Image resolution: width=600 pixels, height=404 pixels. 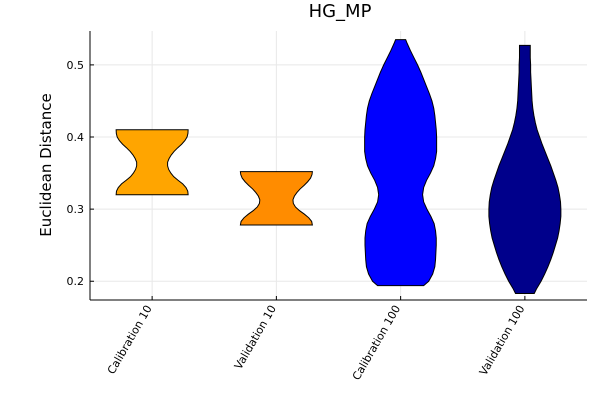 What do you see at coordinates (340, 11) in the screenshot?
I see `chart-title: HG_MP` at bounding box center [340, 11].